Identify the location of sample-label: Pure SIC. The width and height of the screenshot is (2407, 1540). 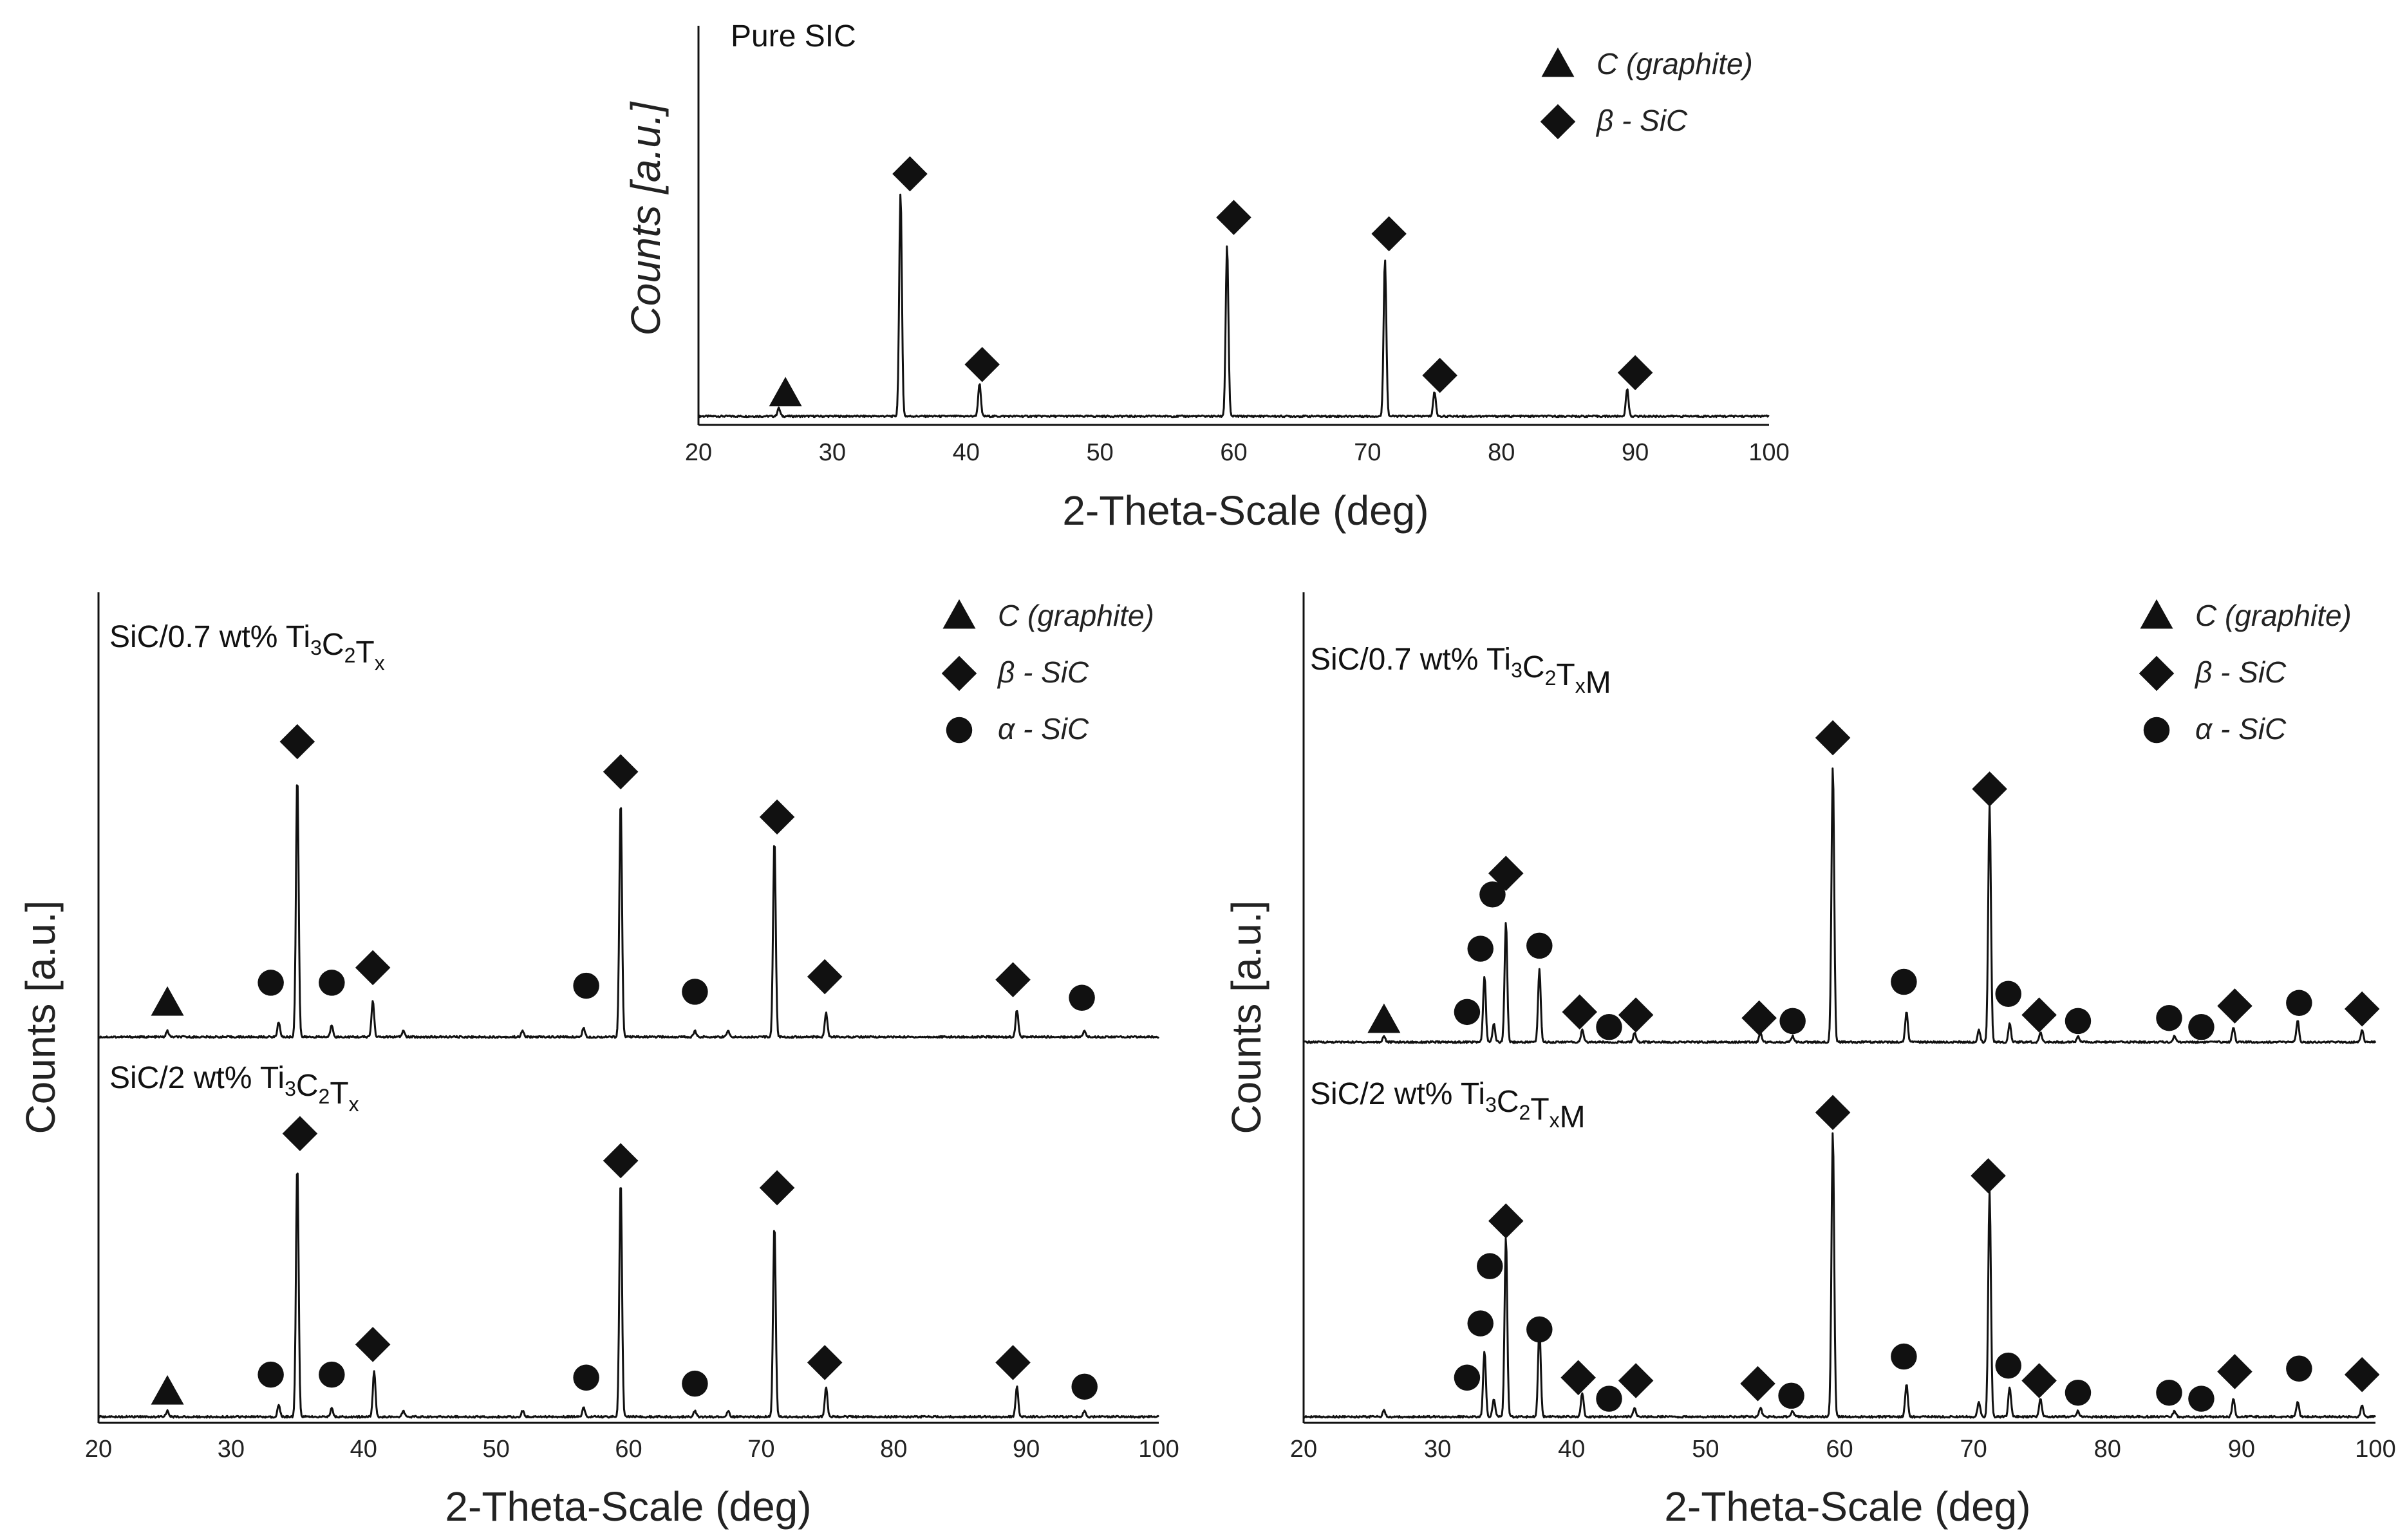
(793, 36).